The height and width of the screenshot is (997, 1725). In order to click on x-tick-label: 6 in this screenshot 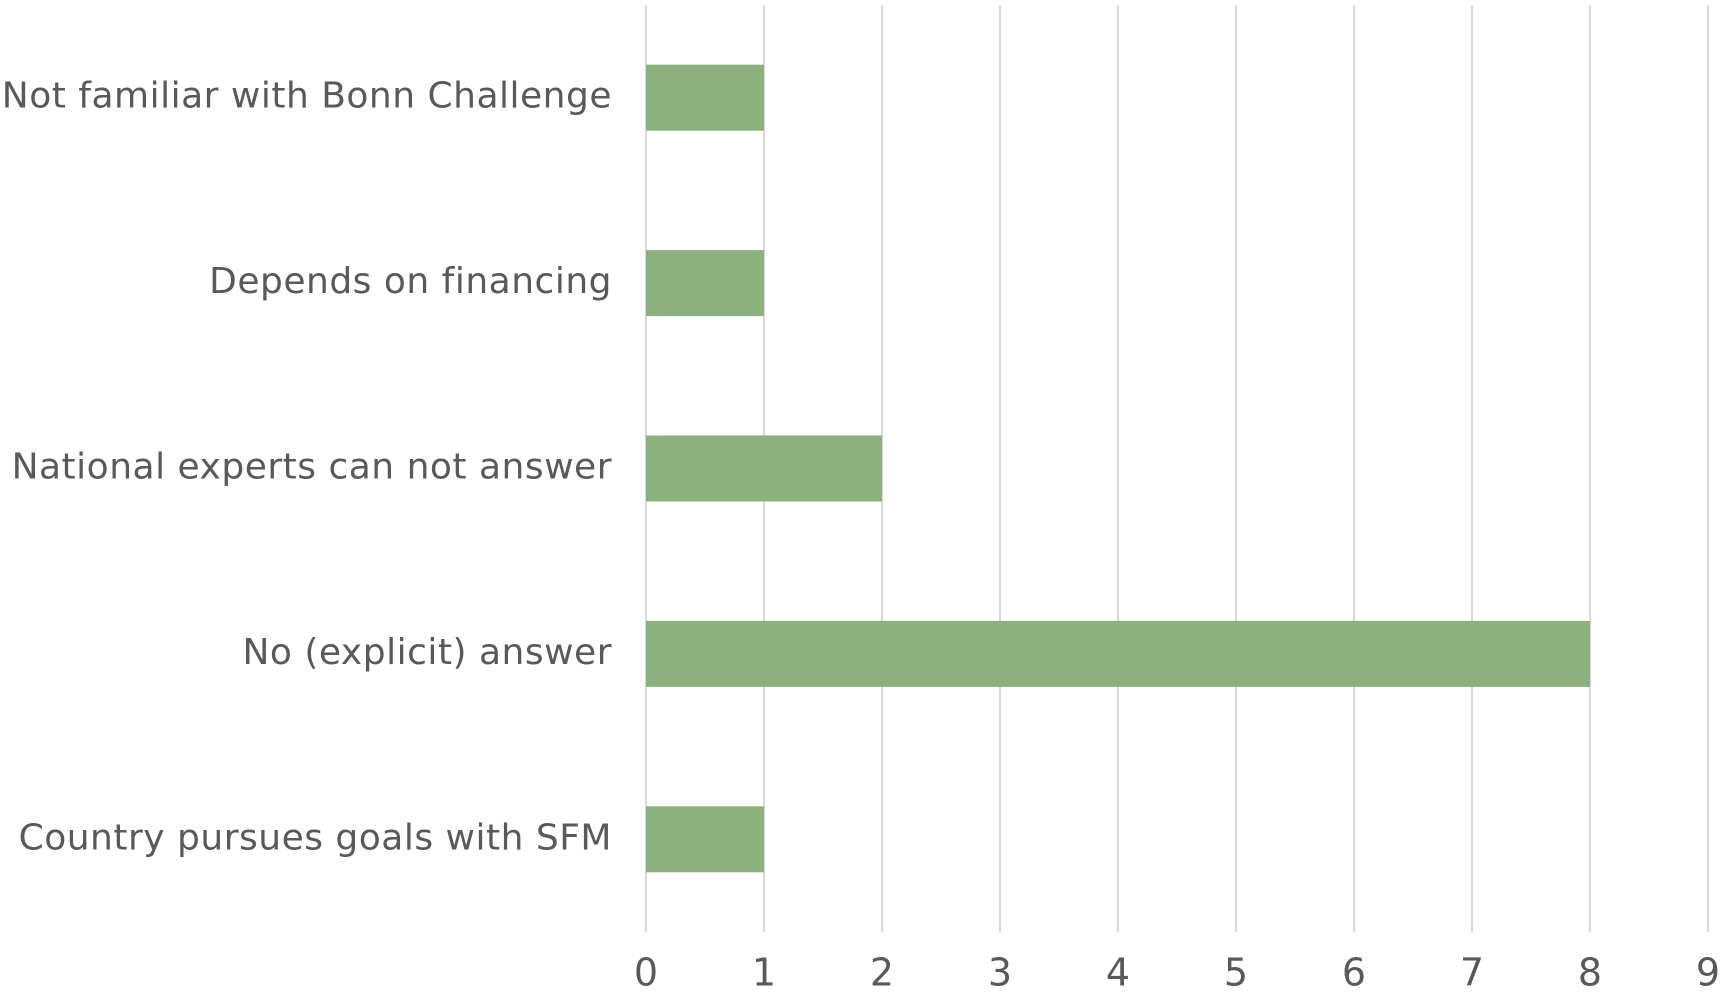, I will do `click(1354, 973)`.